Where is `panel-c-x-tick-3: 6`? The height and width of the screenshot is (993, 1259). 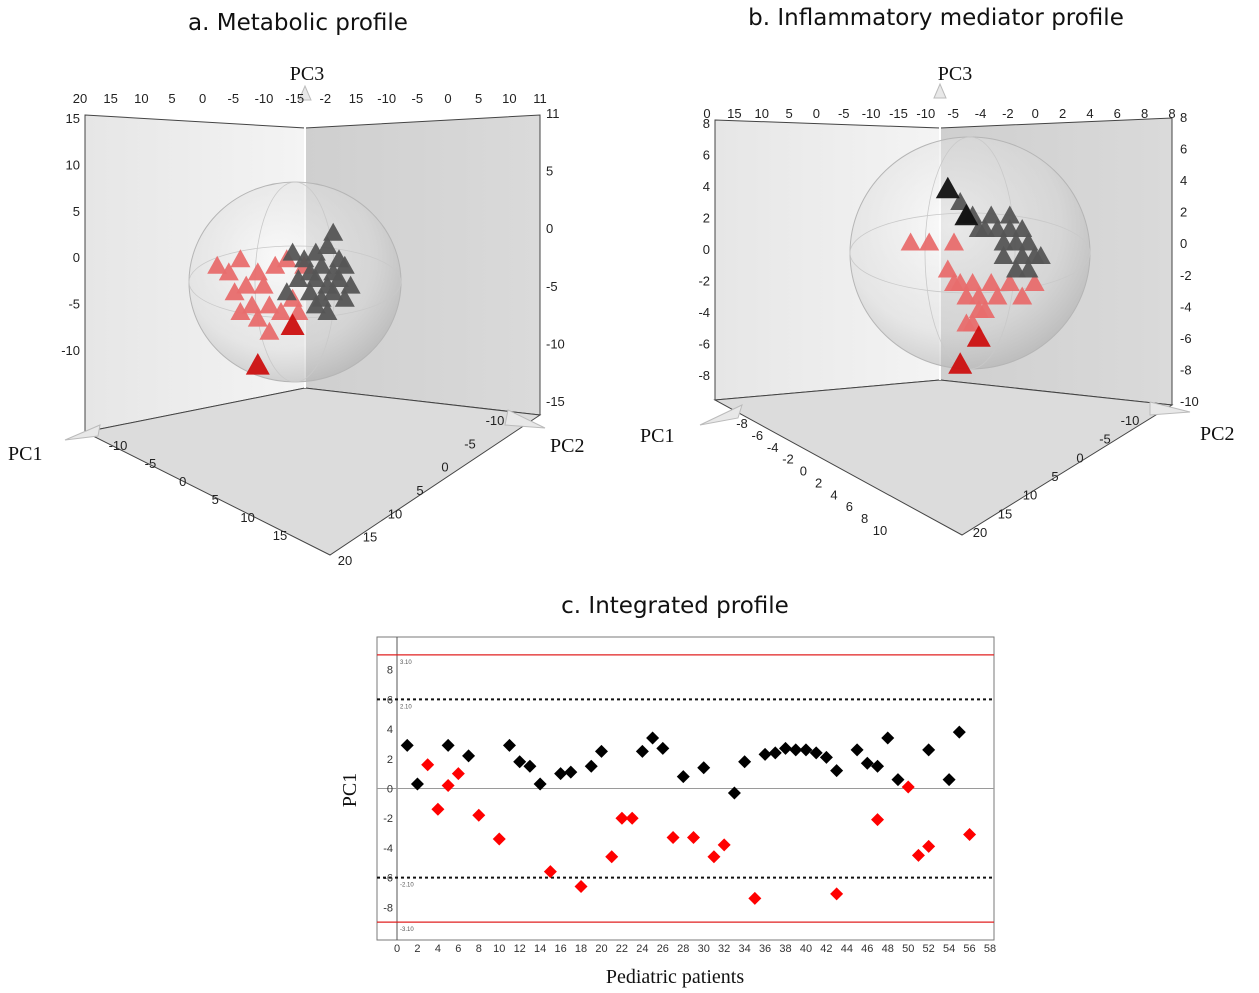 panel-c-x-tick-3: 6 is located at coordinates (458, 949).